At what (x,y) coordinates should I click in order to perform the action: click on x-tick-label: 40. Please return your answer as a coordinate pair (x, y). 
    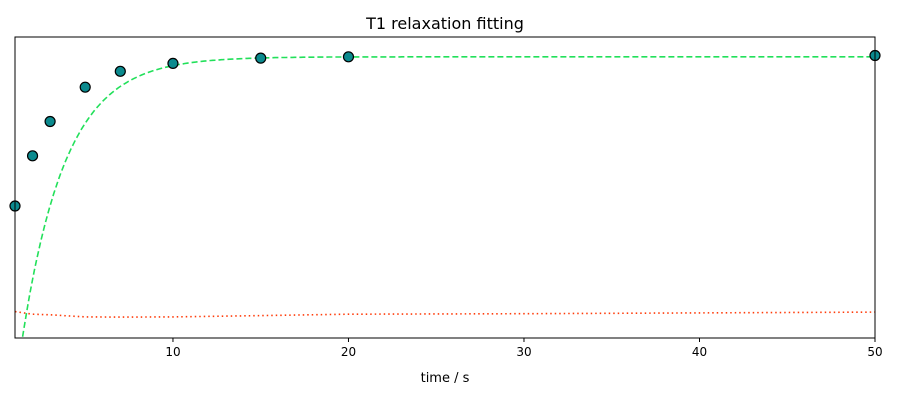
    Looking at the image, I should click on (699, 352).